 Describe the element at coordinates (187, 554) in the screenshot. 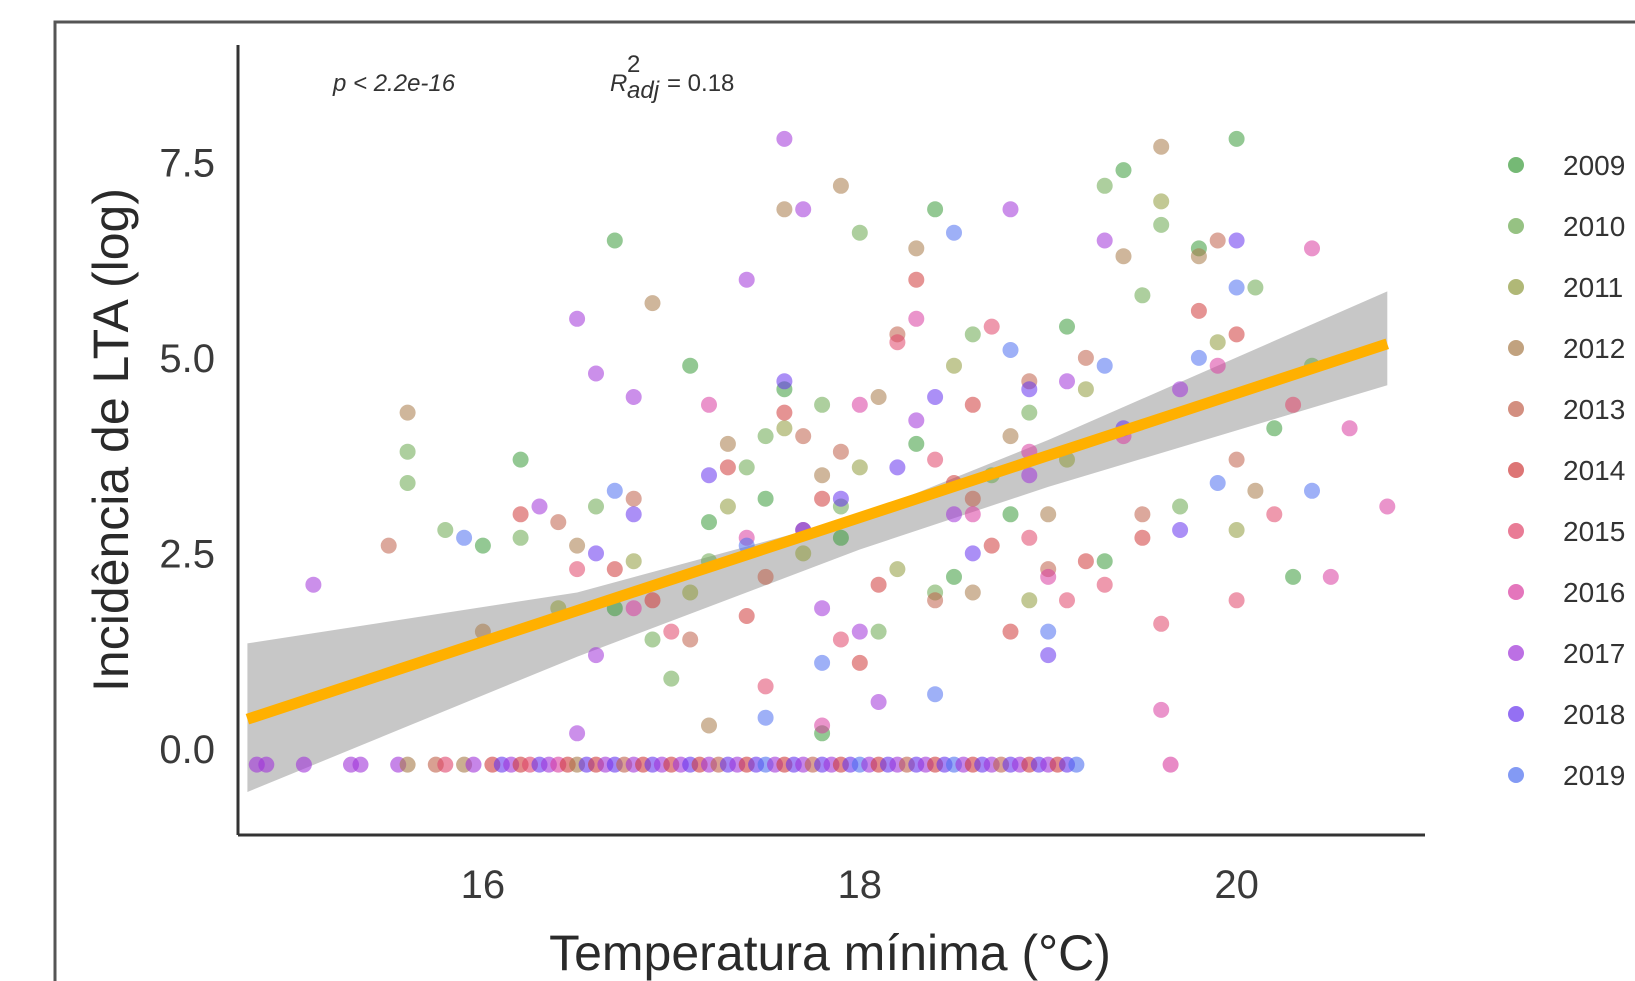

I see `y-tick-label: 2.5` at that location.